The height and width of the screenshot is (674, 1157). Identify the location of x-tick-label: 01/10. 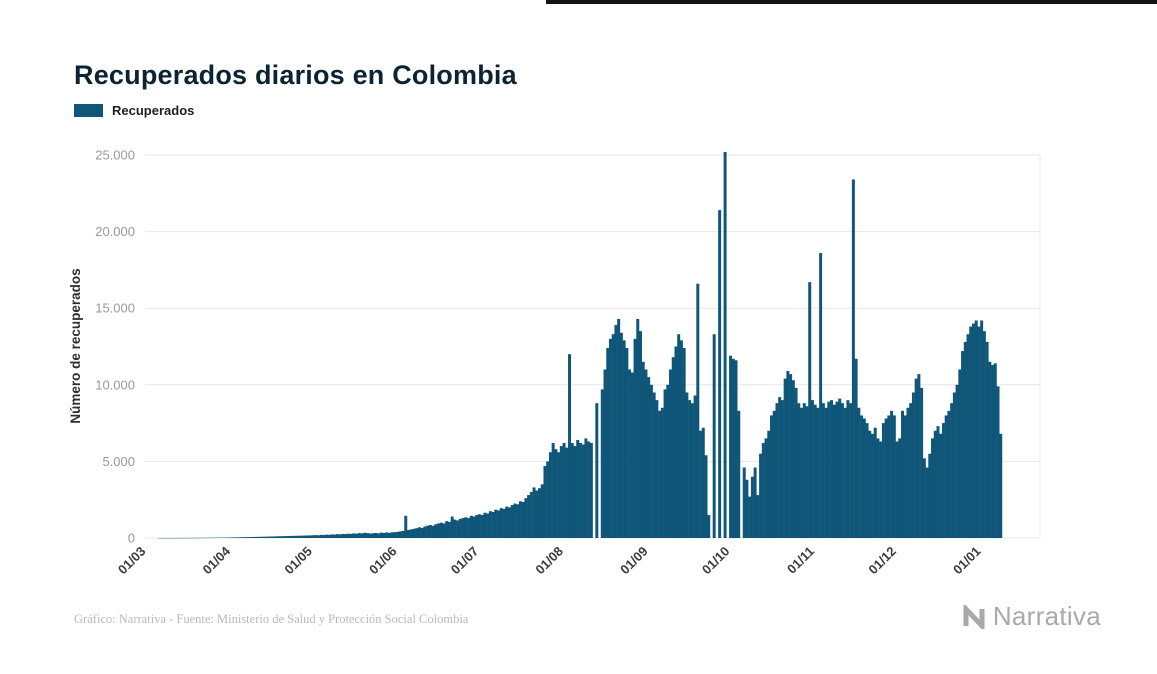
(716, 561).